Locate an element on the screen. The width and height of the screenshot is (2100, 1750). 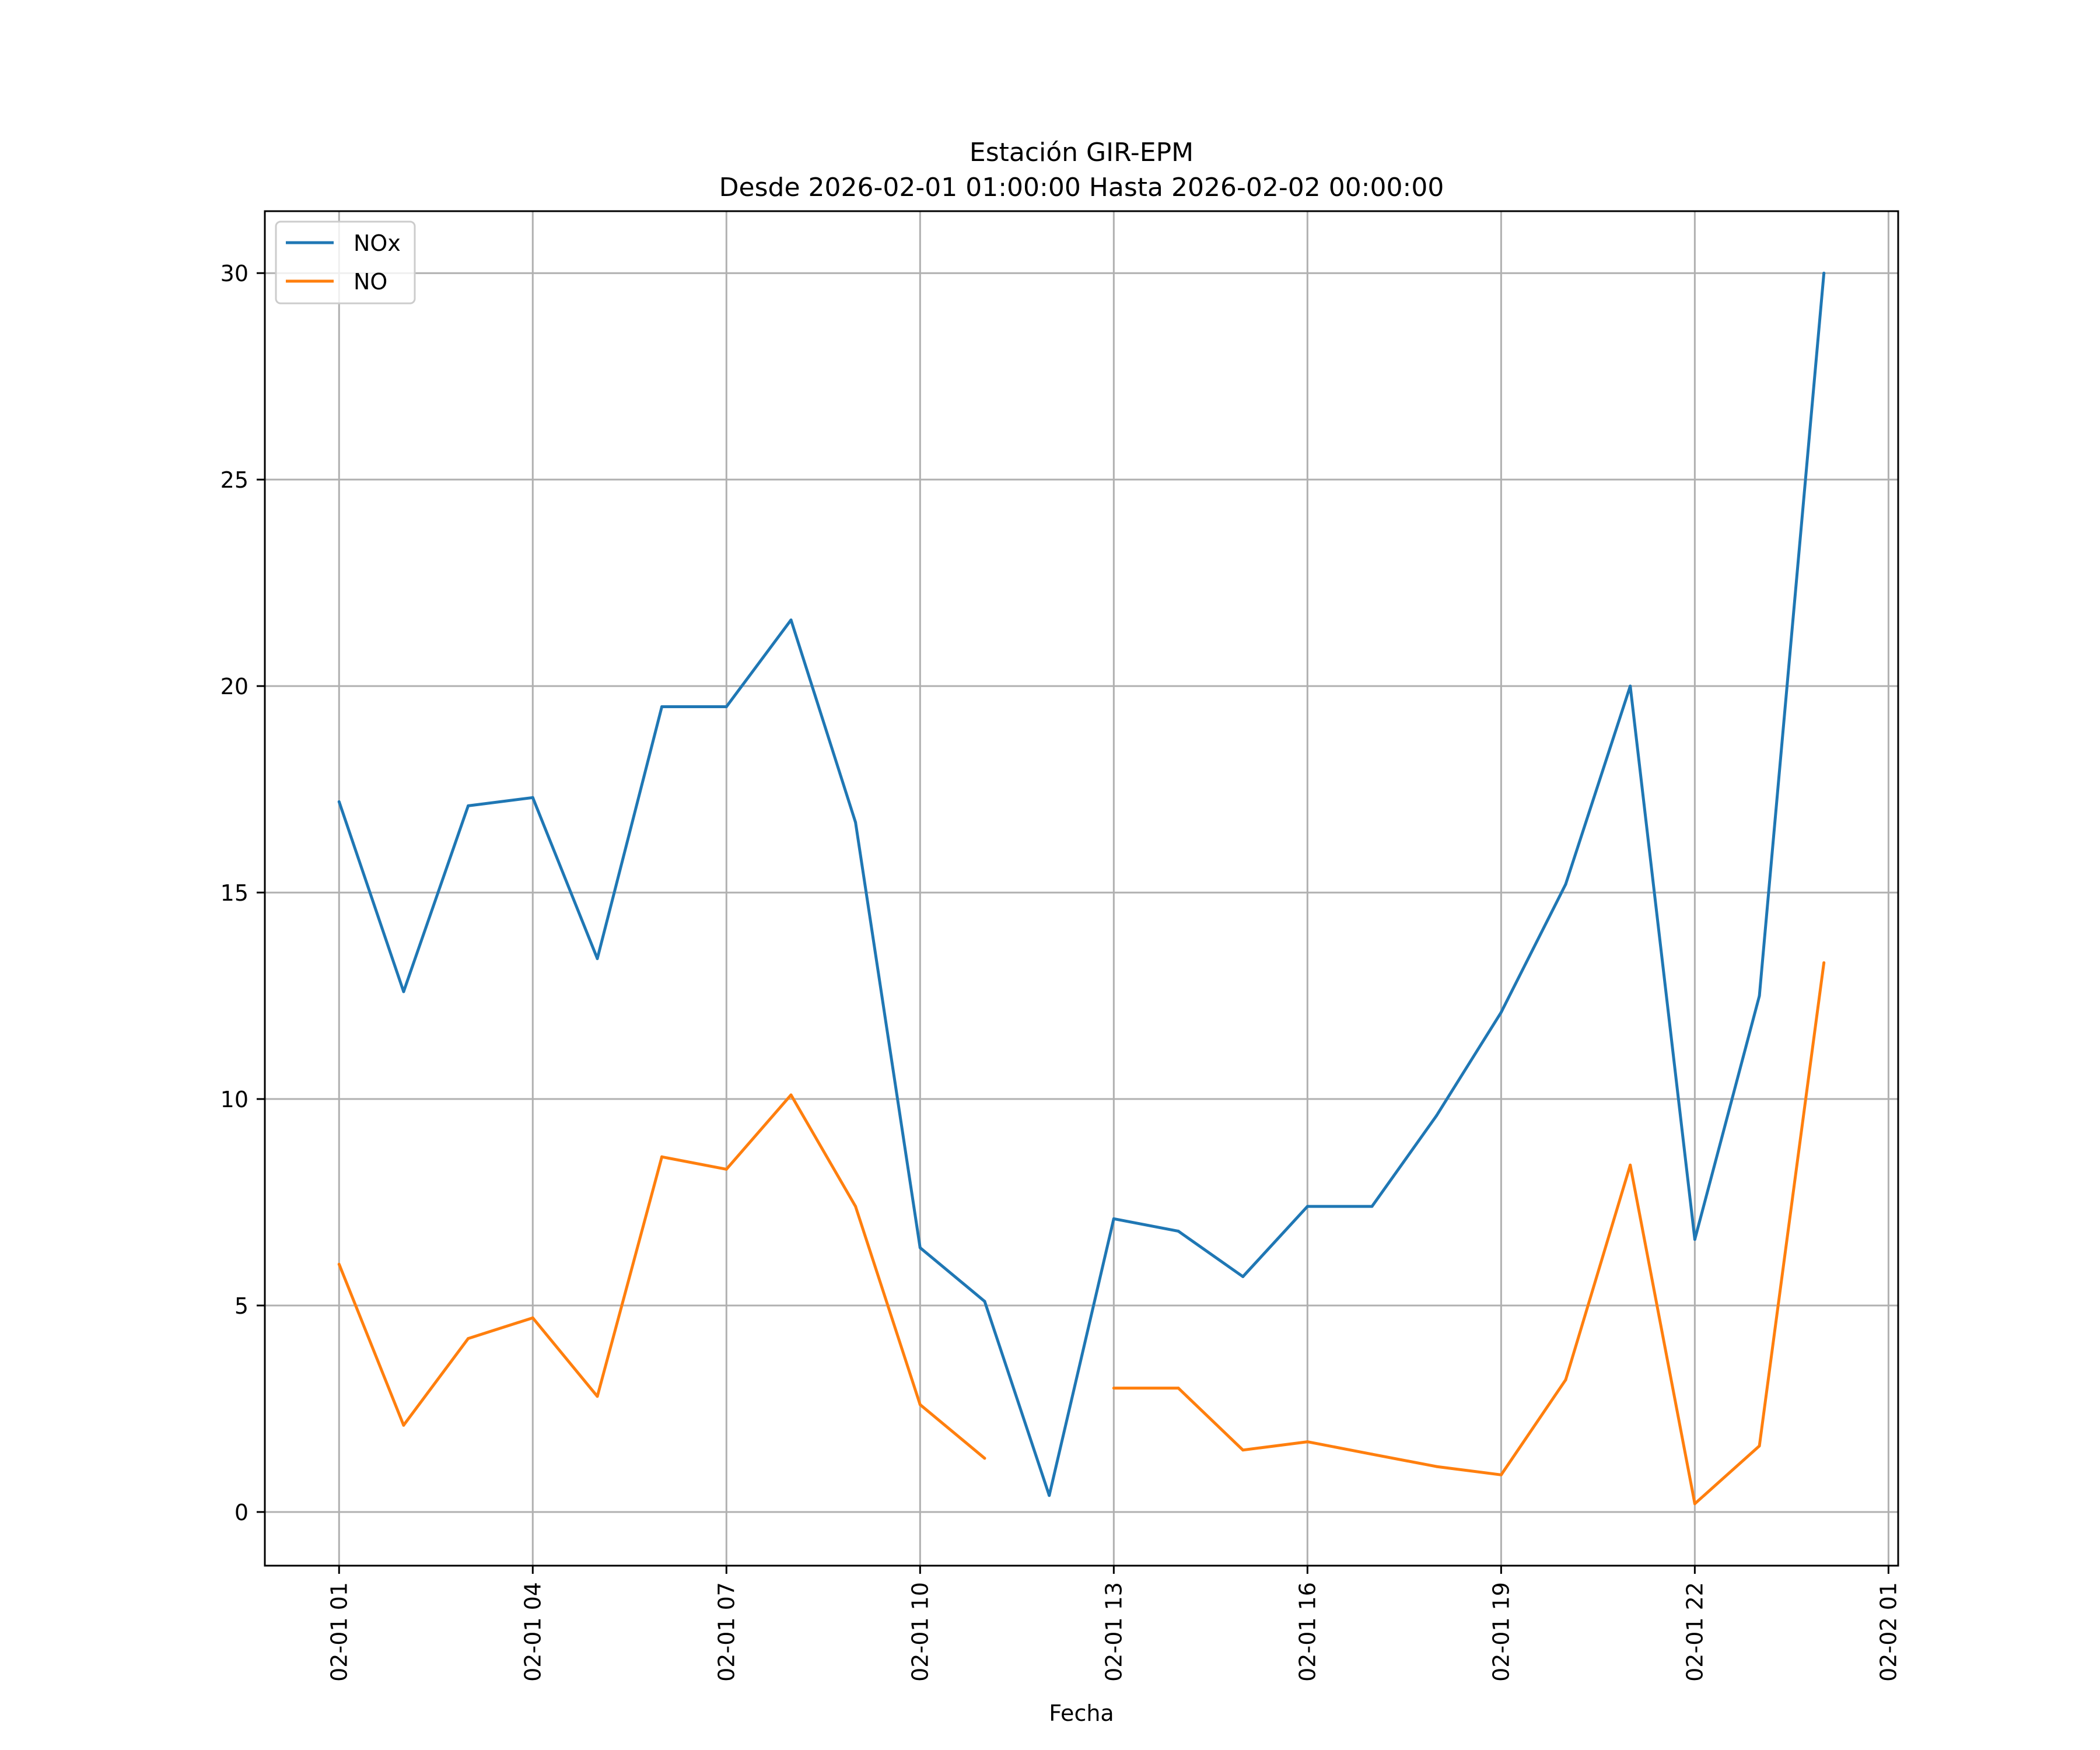
x-tick-label: 02-01 04 is located at coordinates (532, 1632).